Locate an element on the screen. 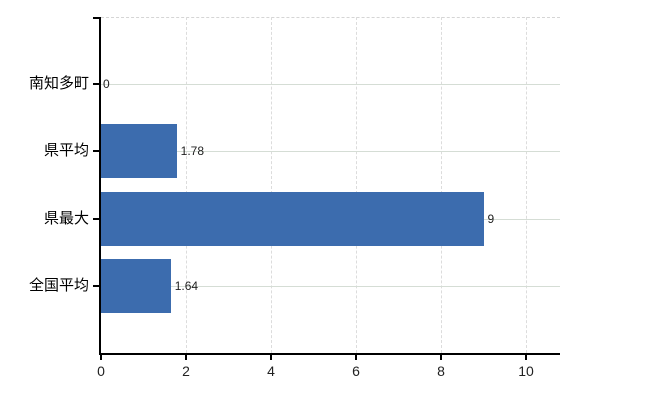 The image size is (650, 400). bar-value-label: 1.64 is located at coordinates (186, 286).